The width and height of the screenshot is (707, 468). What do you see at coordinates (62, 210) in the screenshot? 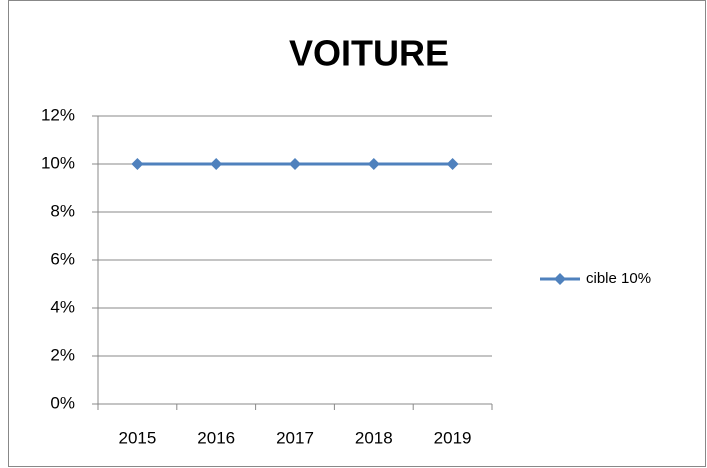
I see `y-tick-label: 8%` at bounding box center [62, 210].